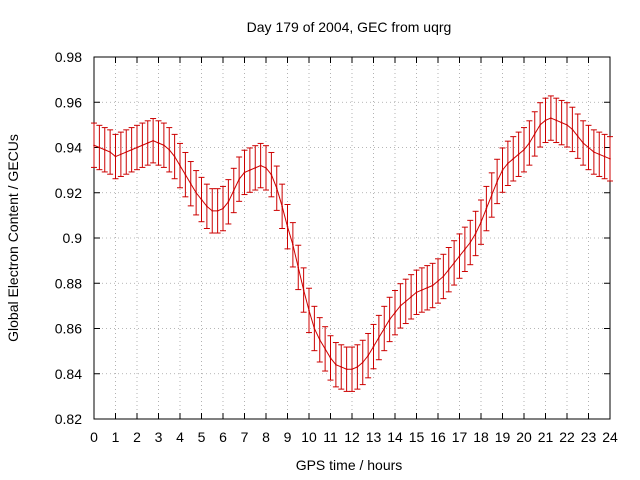 Image resolution: width=640 pixels, height=480 pixels. What do you see at coordinates (137, 437) in the screenshot?
I see `x-tick-label: 2` at bounding box center [137, 437].